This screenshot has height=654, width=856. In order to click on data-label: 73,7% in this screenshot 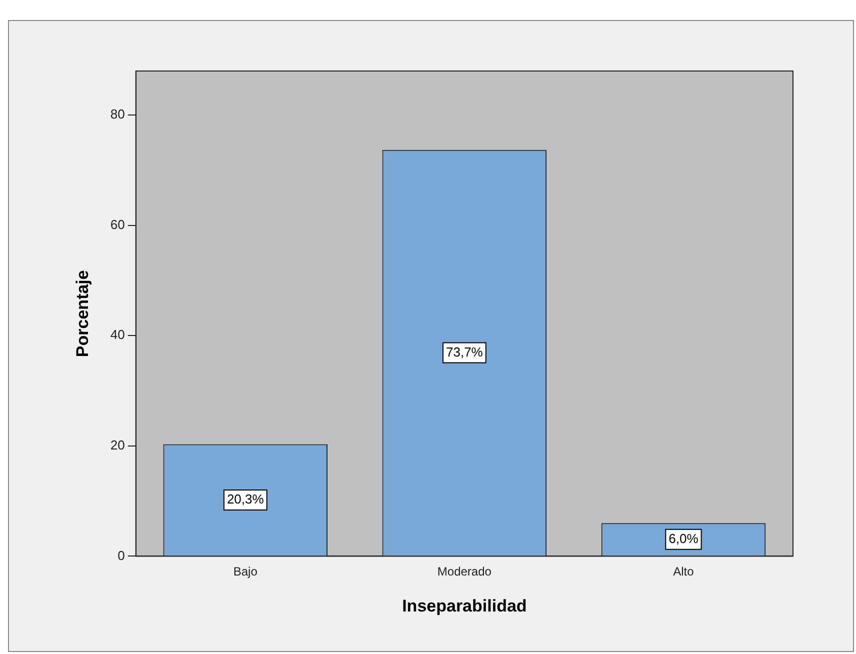, I will do `click(465, 352)`.